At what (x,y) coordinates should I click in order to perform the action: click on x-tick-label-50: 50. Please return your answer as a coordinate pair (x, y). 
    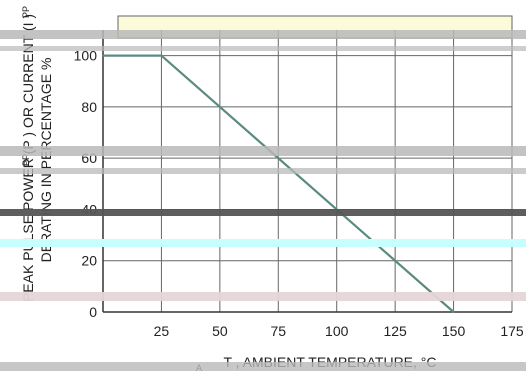
    Looking at the image, I should click on (220, 331).